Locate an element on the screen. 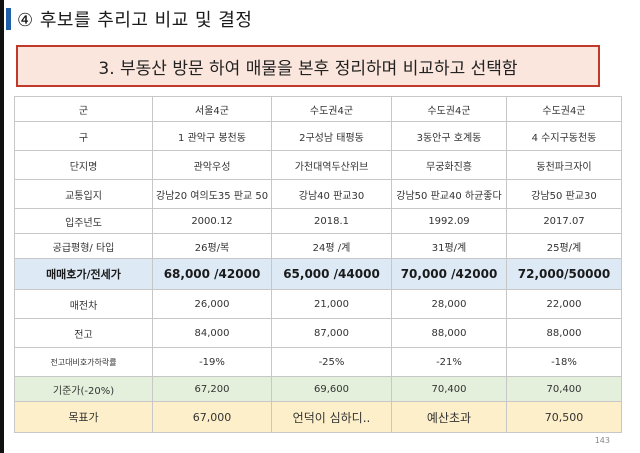 The image size is (640, 453). table-cell: 26평/복 is located at coordinates (212, 246).